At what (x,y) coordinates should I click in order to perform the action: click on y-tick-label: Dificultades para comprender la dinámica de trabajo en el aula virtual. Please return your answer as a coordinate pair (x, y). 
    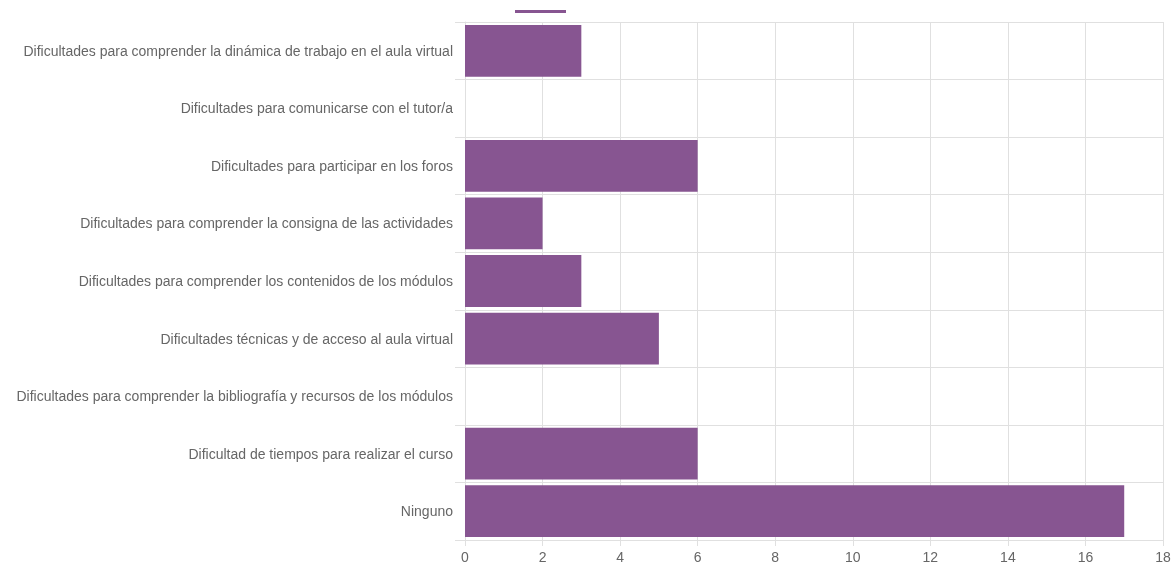
    Looking at the image, I should click on (238, 50).